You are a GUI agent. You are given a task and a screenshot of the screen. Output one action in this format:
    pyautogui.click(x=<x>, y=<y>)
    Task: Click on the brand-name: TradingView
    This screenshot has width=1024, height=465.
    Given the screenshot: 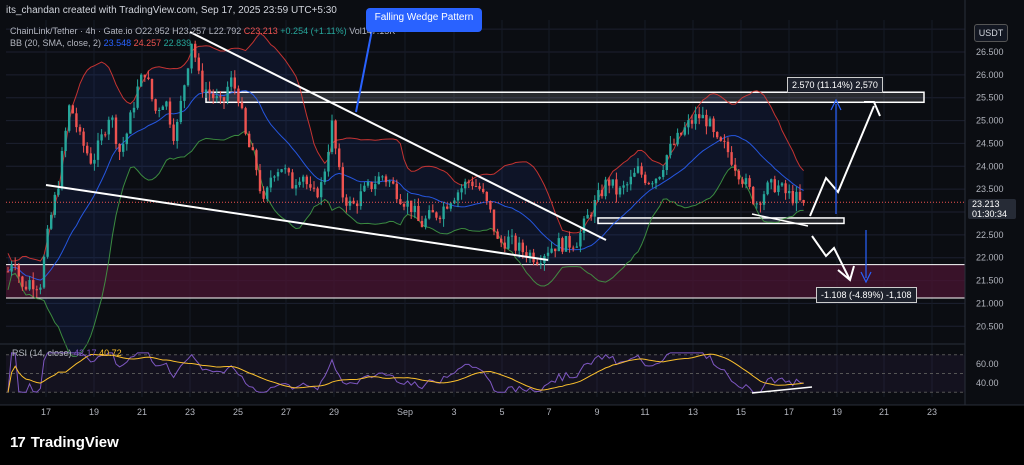 What is the action you would take?
    pyautogui.click(x=74, y=442)
    